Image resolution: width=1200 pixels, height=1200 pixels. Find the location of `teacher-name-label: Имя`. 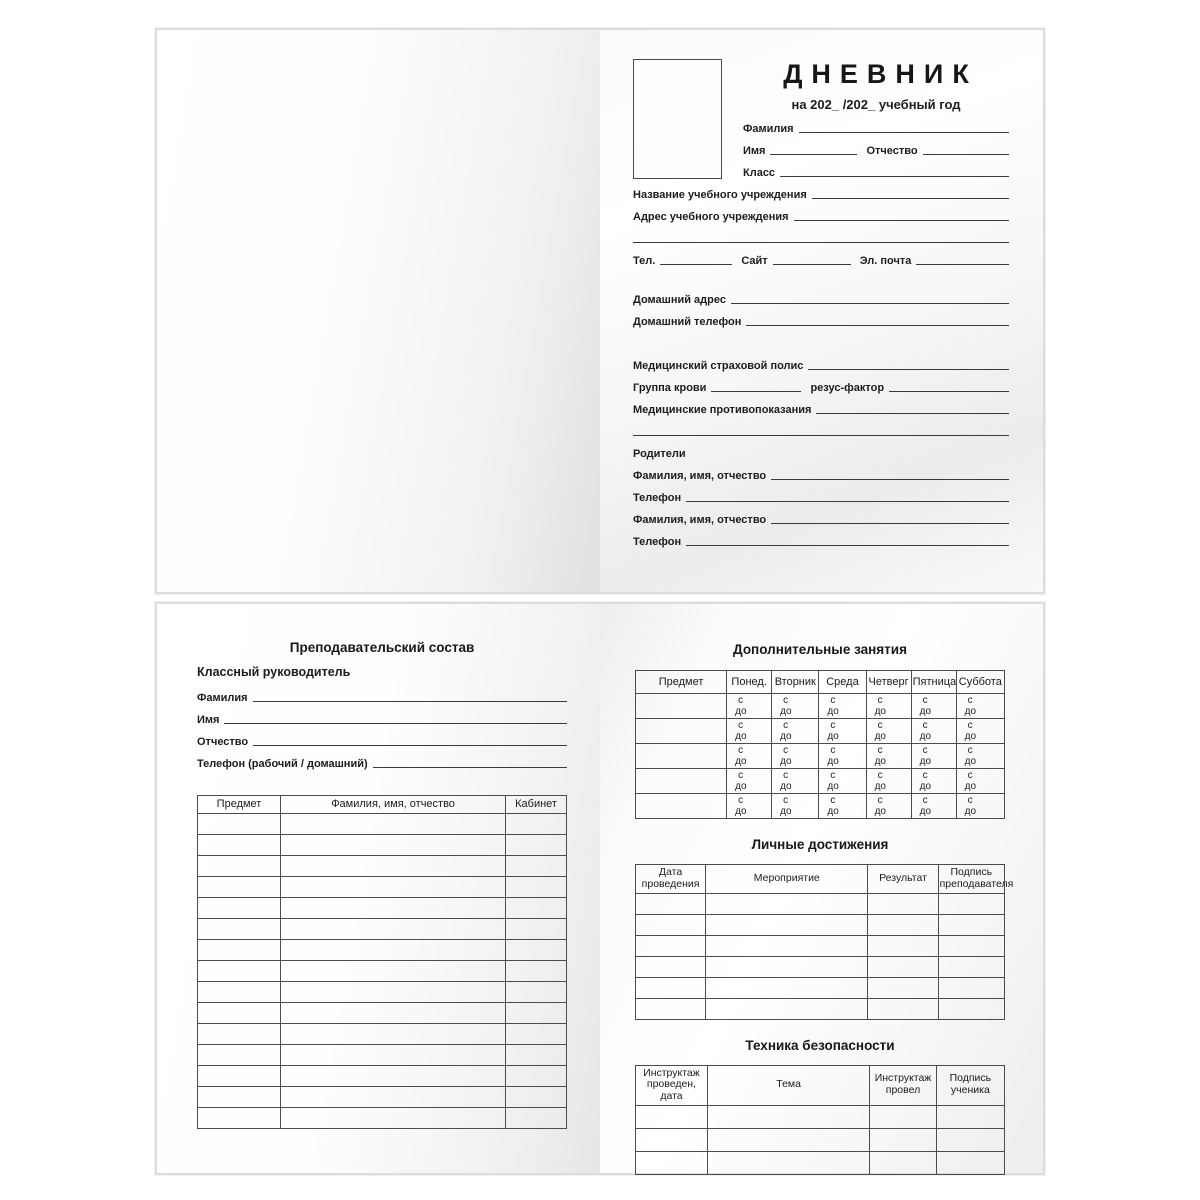

teacher-name-label: Имя is located at coordinates (208, 720).